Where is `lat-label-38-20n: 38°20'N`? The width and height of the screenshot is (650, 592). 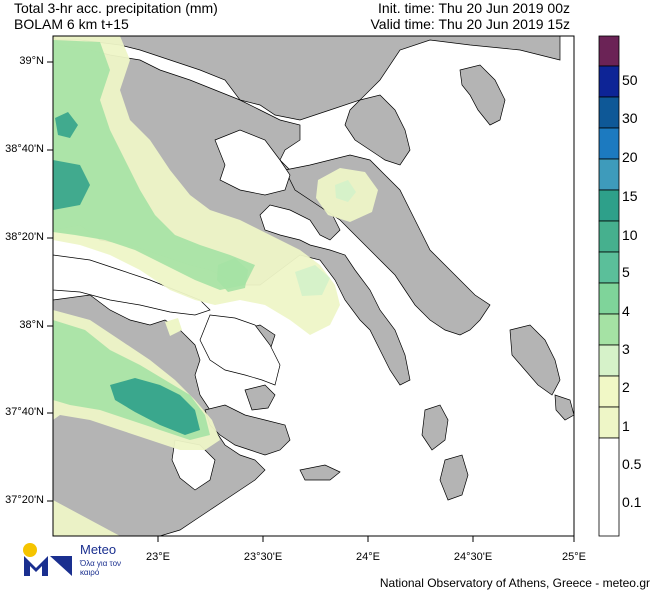 lat-label-38-20n: 38°20'N is located at coordinates (24, 237).